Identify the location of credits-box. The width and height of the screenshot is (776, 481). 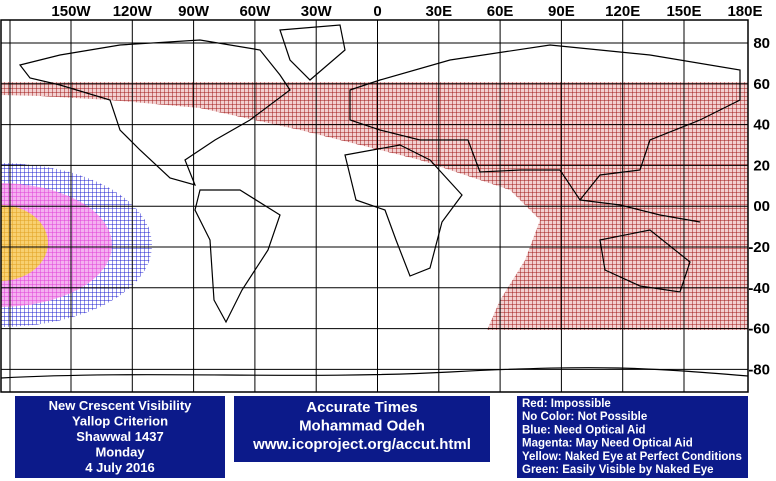
(362, 429).